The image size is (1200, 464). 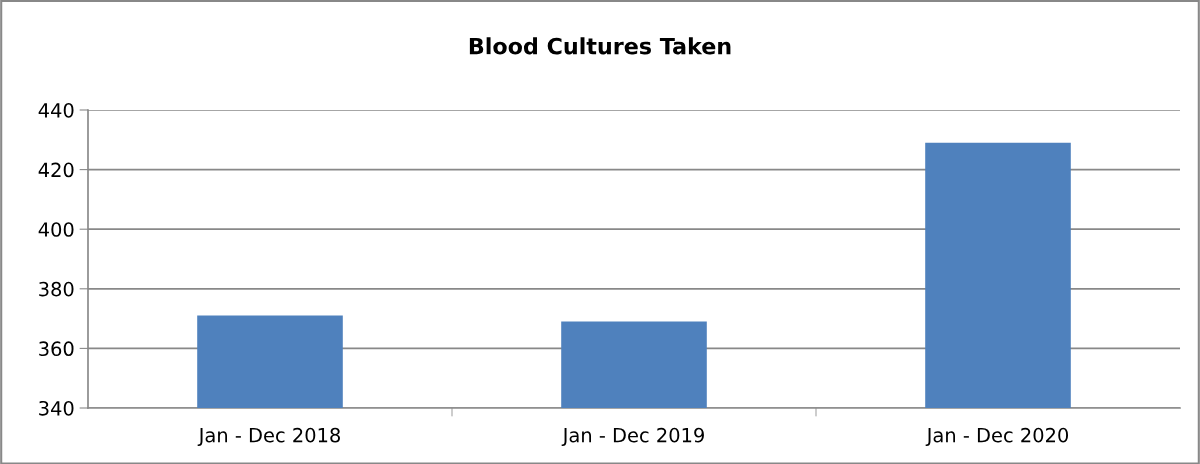 What do you see at coordinates (56, 110) in the screenshot?
I see `y-tick-label: 440` at bounding box center [56, 110].